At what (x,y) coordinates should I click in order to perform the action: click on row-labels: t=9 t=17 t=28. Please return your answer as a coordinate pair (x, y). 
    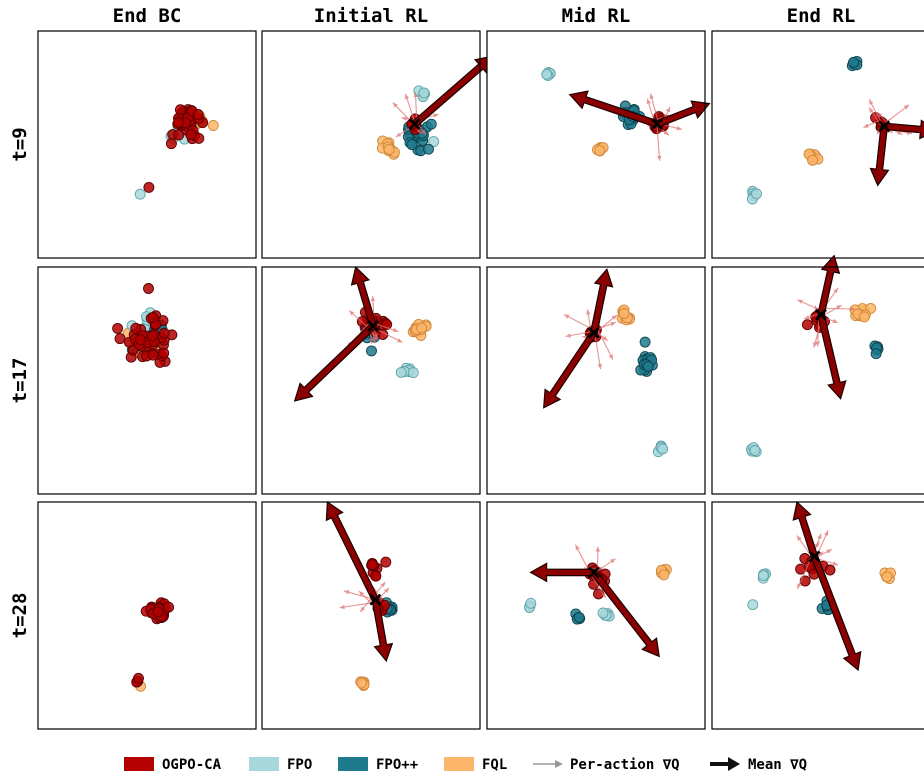
    Looking at the image, I should click on (20, 382).